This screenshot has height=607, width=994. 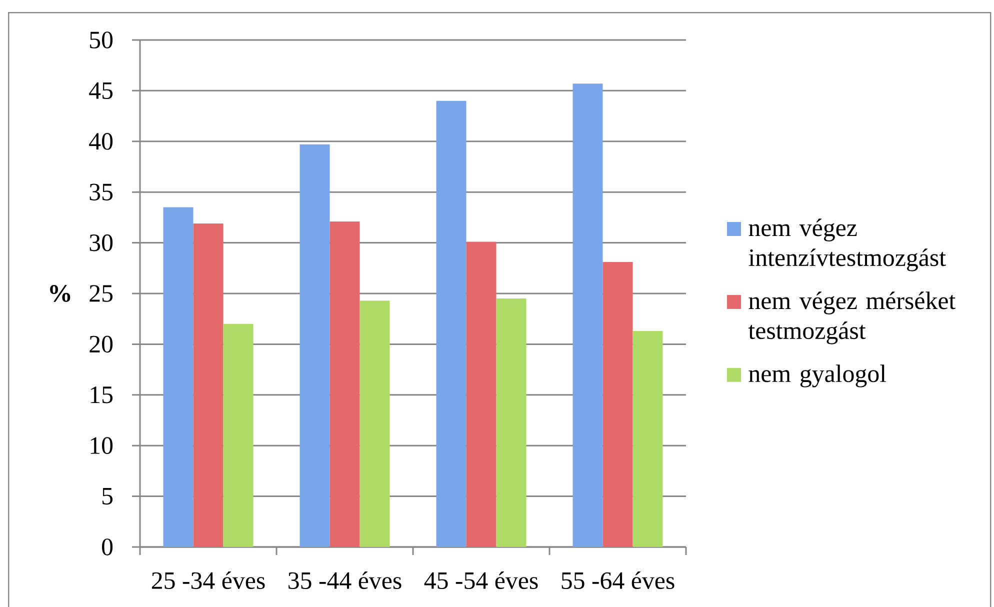 What do you see at coordinates (847, 245) in the screenshot?
I see `legend-label: nem végez intenzívtestmozgást` at bounding box center [847, 245].